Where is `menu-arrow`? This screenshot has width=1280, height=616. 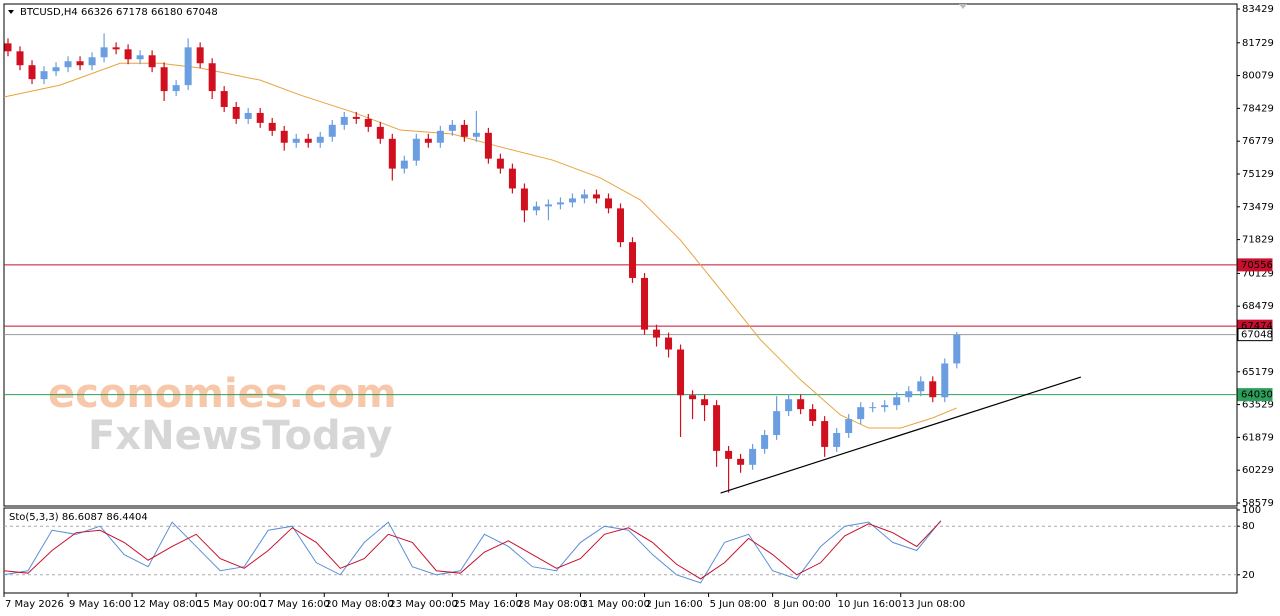 menu-arrow is located at coordinates (11, 12).